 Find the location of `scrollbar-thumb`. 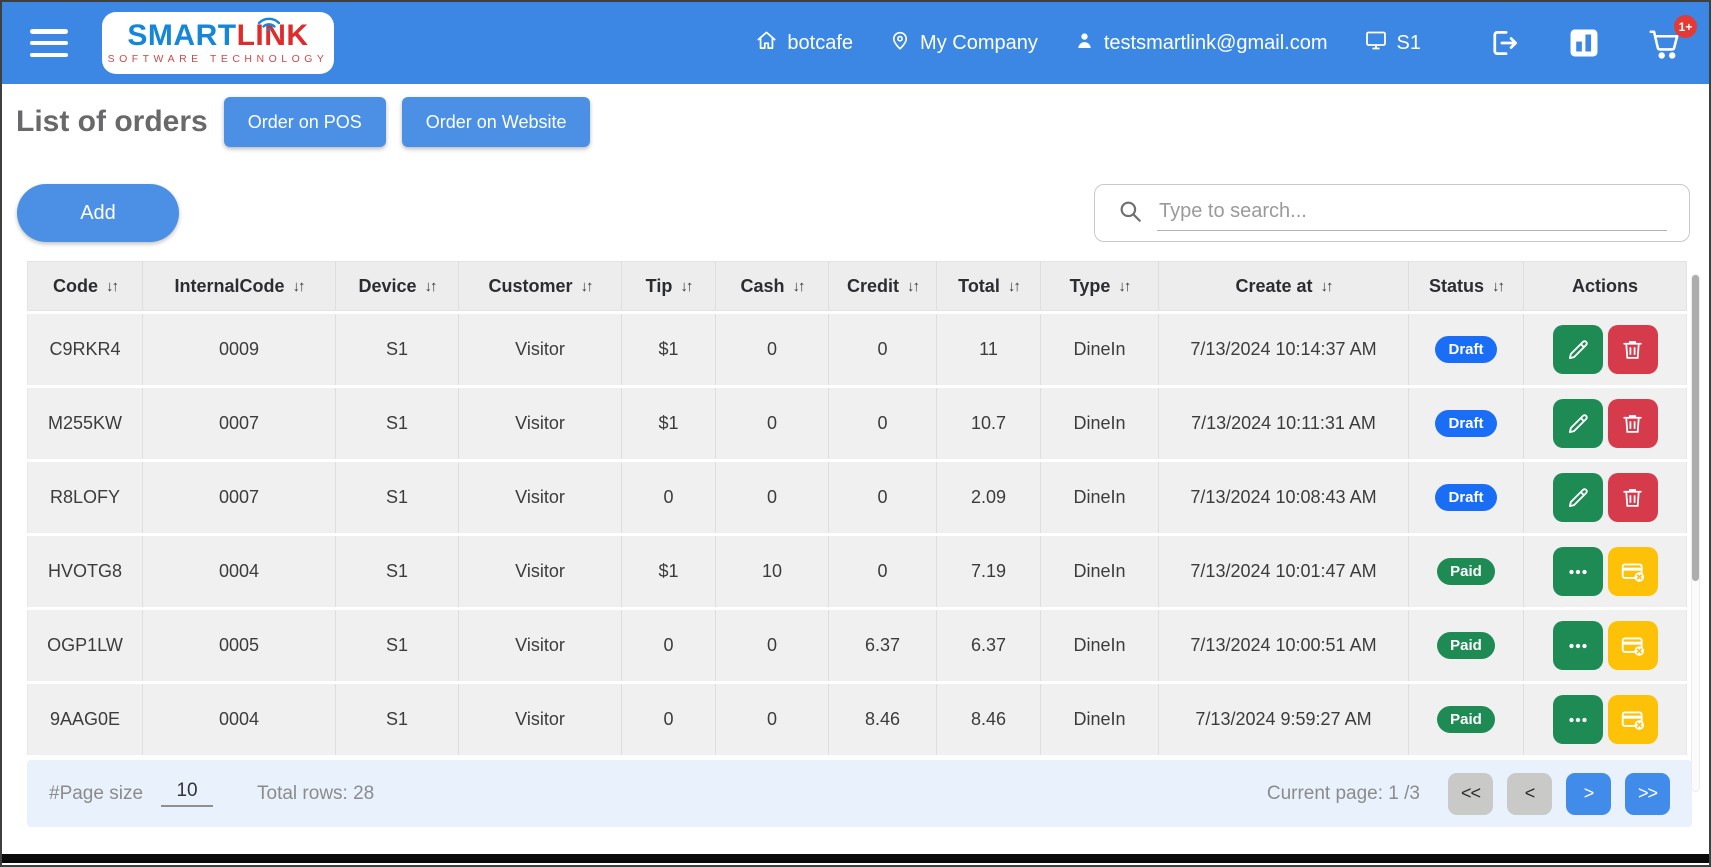

scrollbar-thumb is located at coordinates (1695, 428).